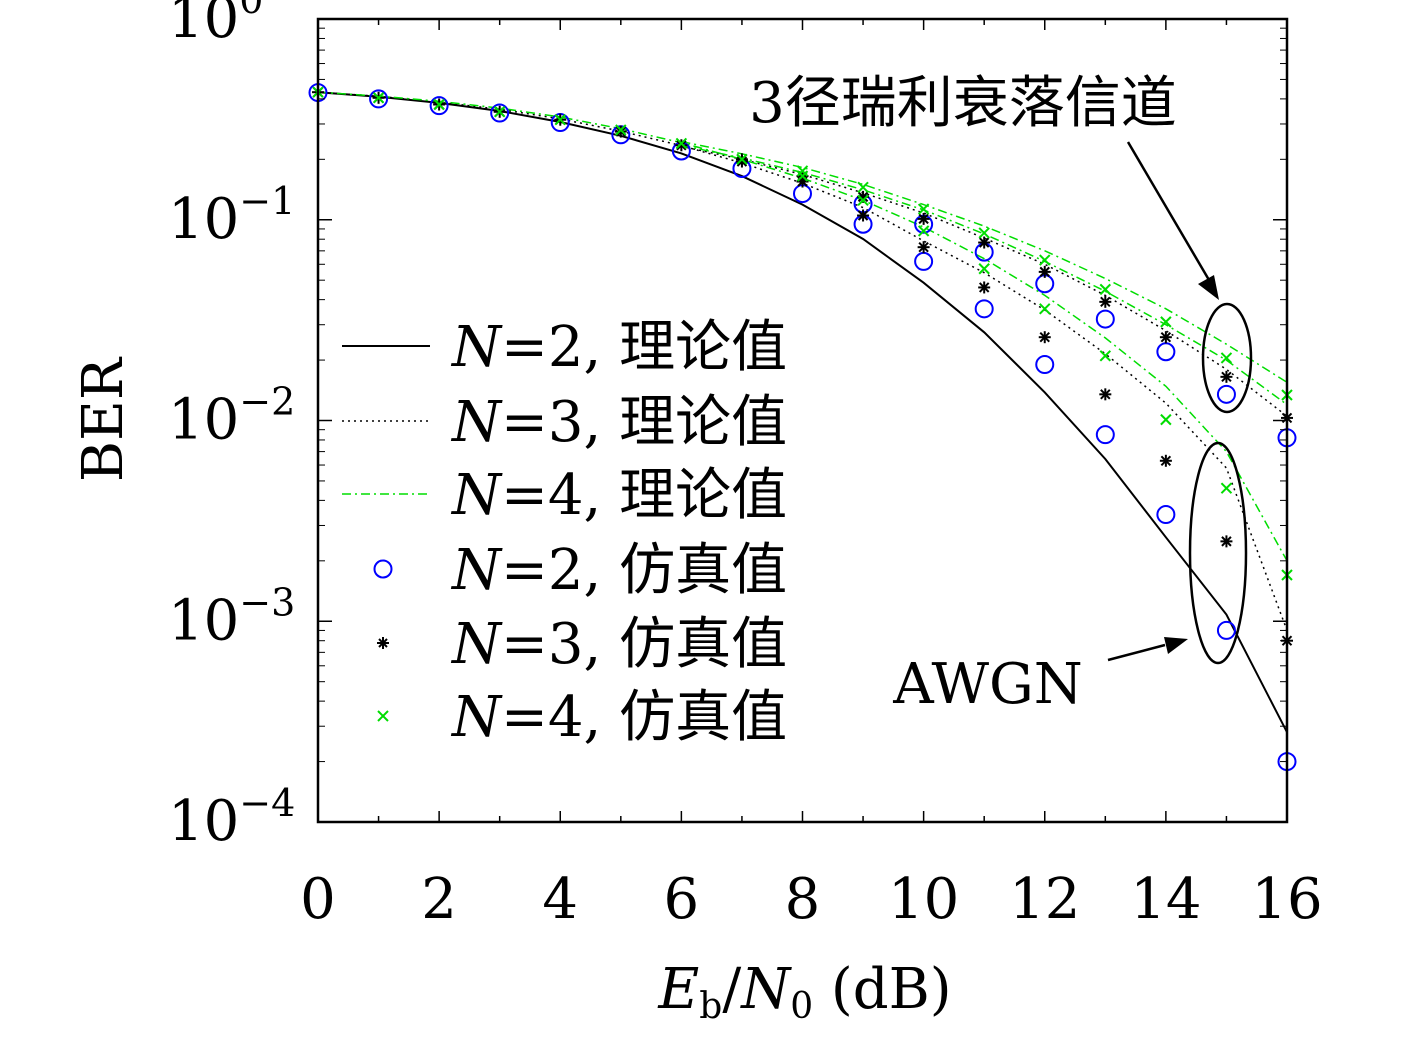 The image size is (1417, 1039). Describe the element at coordinates (231, 215) in the screenshot. I see `y-tick-label: 10⁻¹` at that location.